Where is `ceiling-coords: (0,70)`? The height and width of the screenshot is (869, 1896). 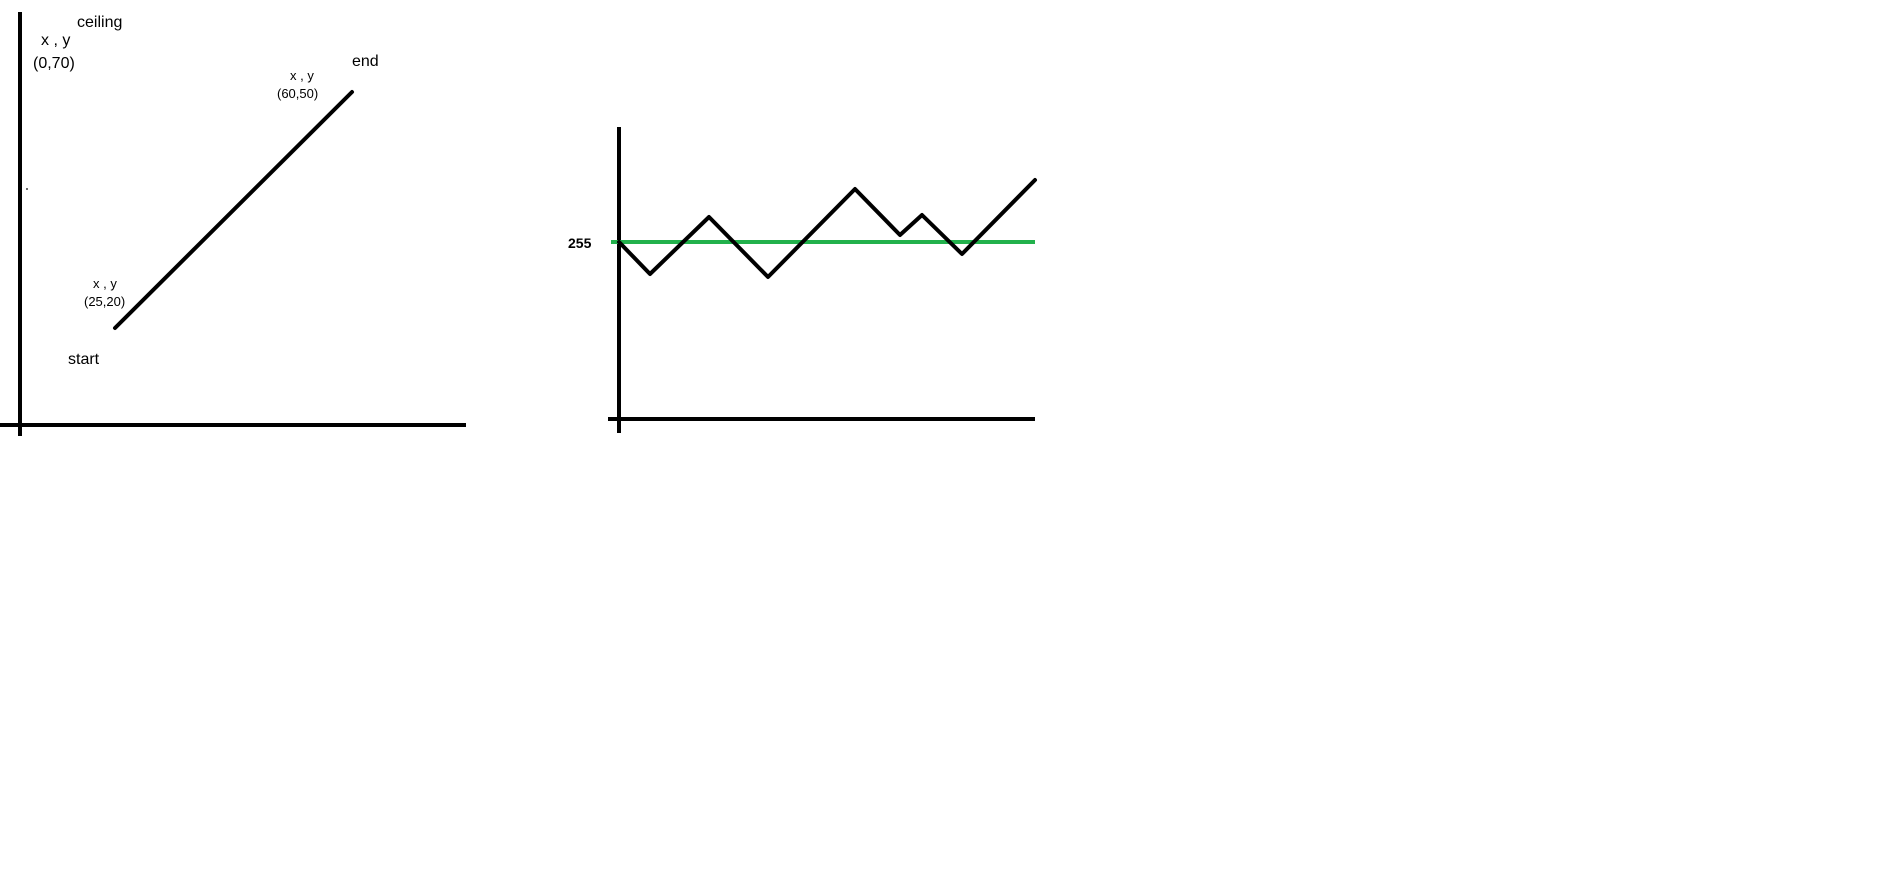 ceiling-coords: (0,70) is located at coordinates (54, 63).